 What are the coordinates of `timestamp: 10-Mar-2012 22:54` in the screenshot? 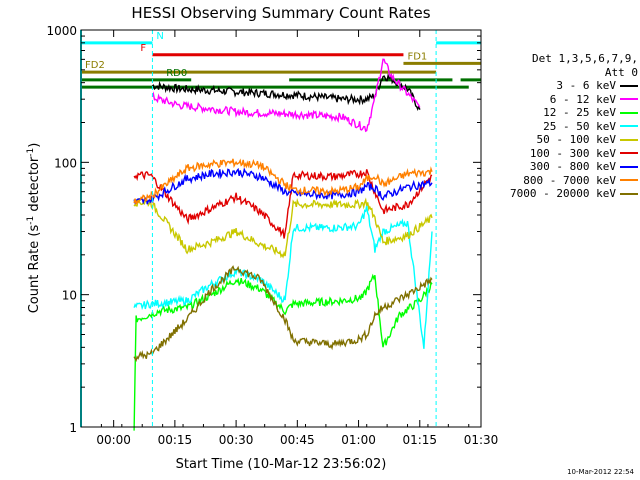 It's located at (600, 472).